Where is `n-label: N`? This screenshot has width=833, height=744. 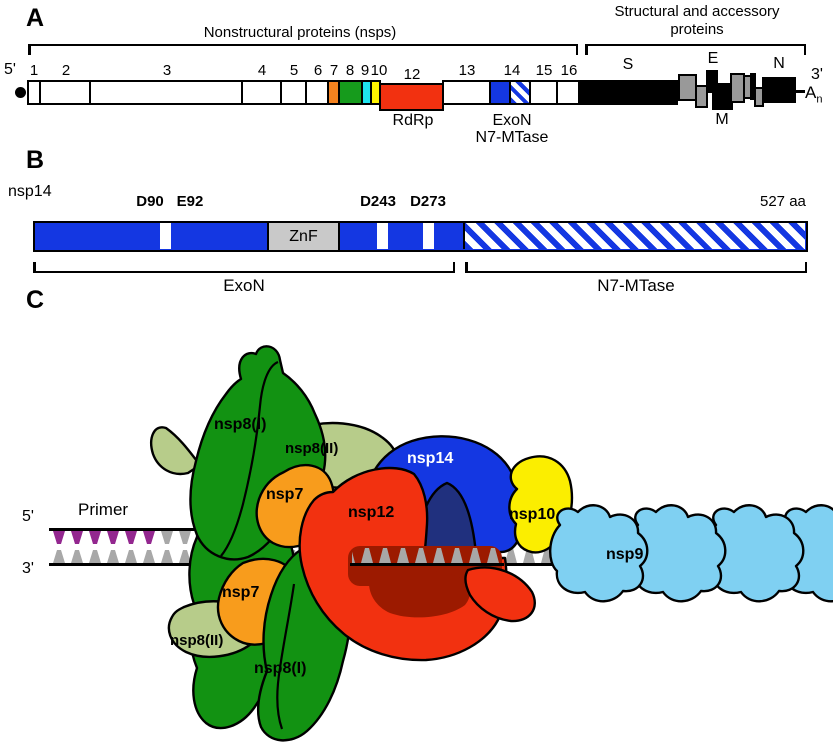
n-label: N is located at coordinates (779, 63).